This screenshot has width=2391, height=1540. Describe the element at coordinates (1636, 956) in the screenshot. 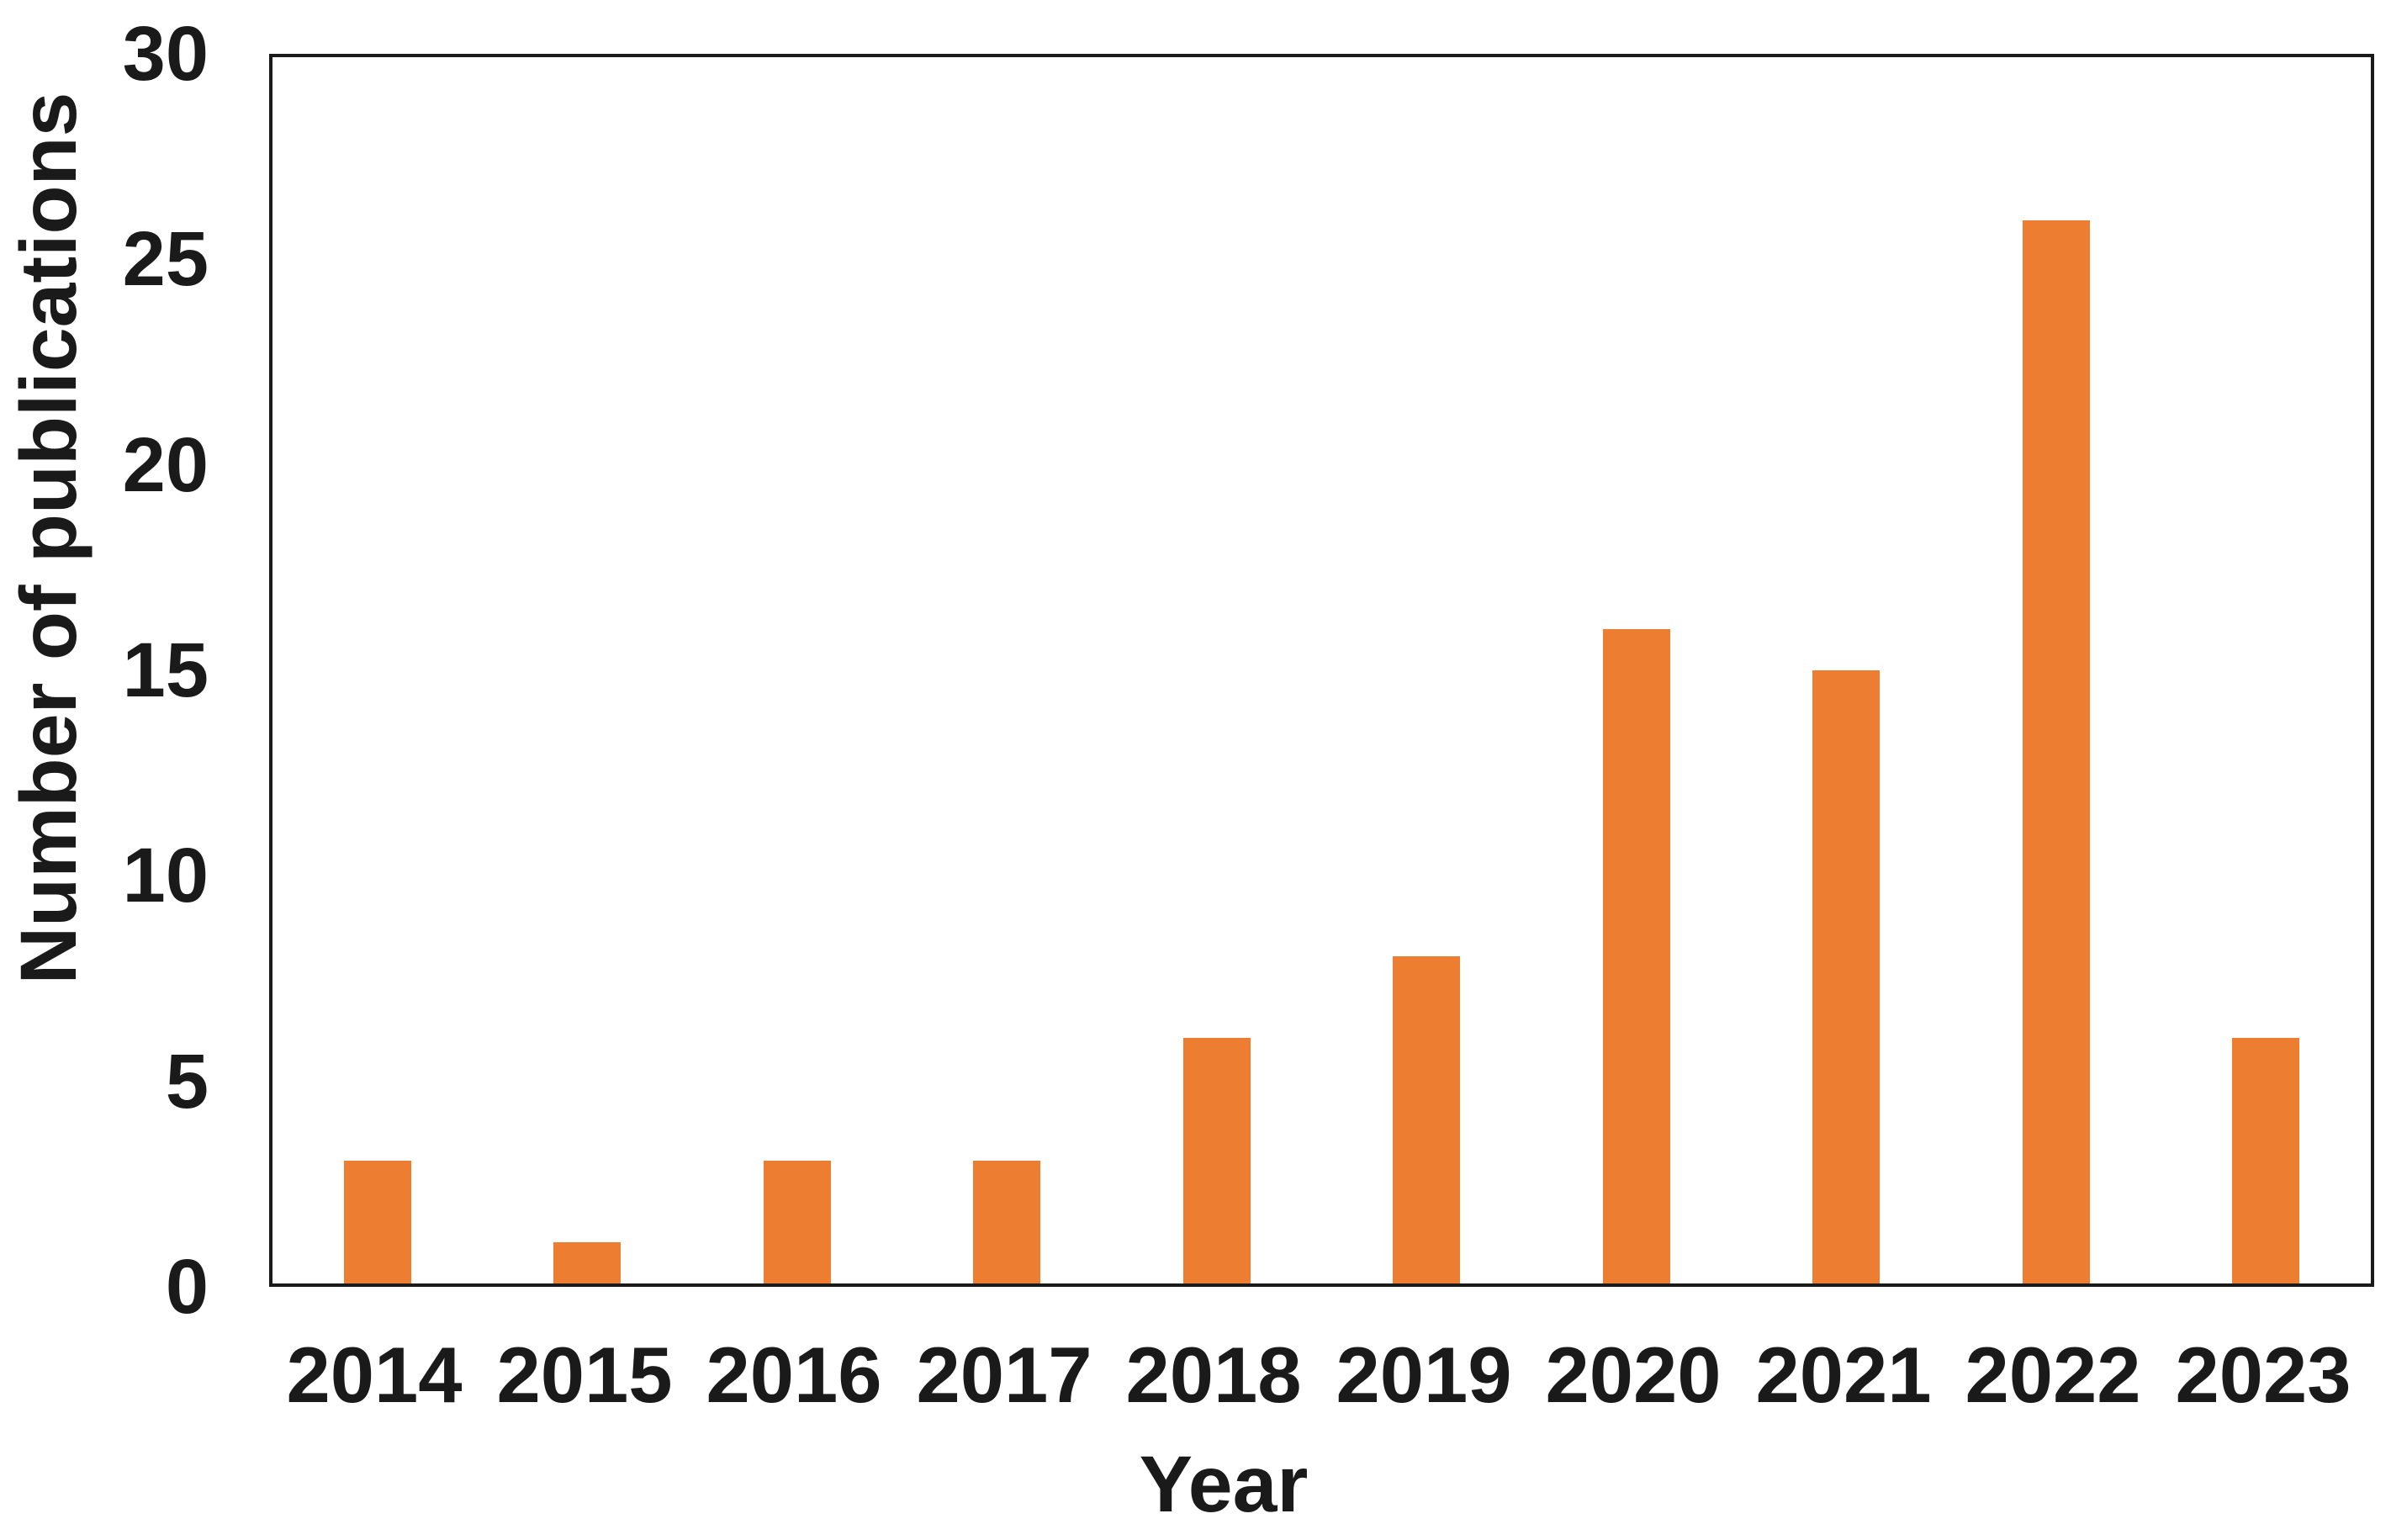

I see `bar-2020` at that location.